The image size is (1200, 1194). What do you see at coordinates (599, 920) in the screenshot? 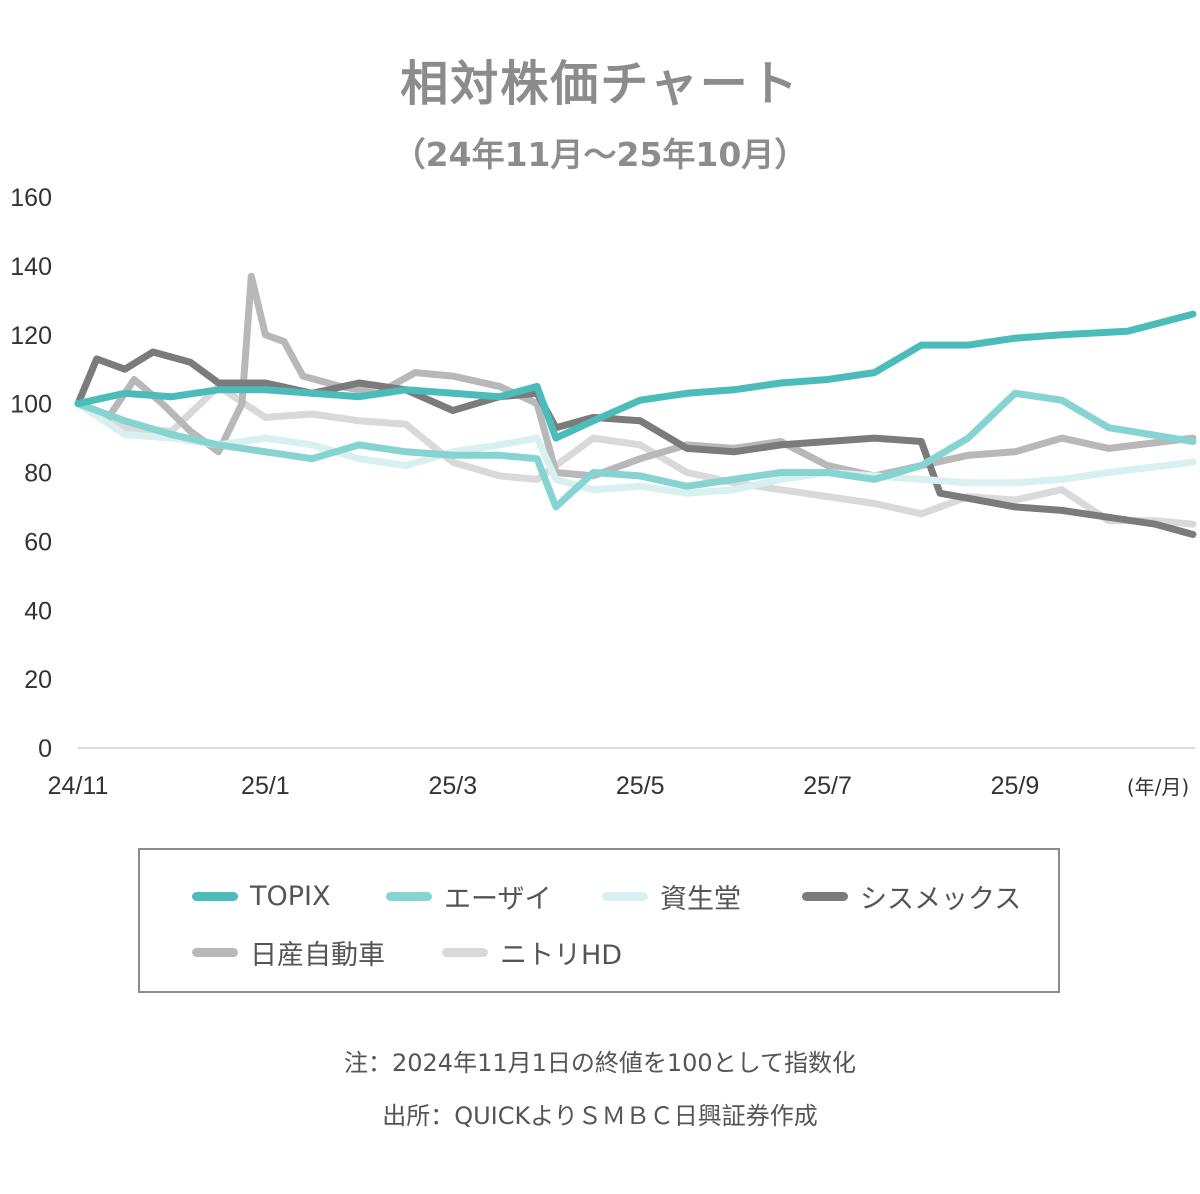
I see `legend: TOPIX エーザイ 資生堂 シスメックス 日産自動車 ニトリHD` at bounding box center [599, 920].